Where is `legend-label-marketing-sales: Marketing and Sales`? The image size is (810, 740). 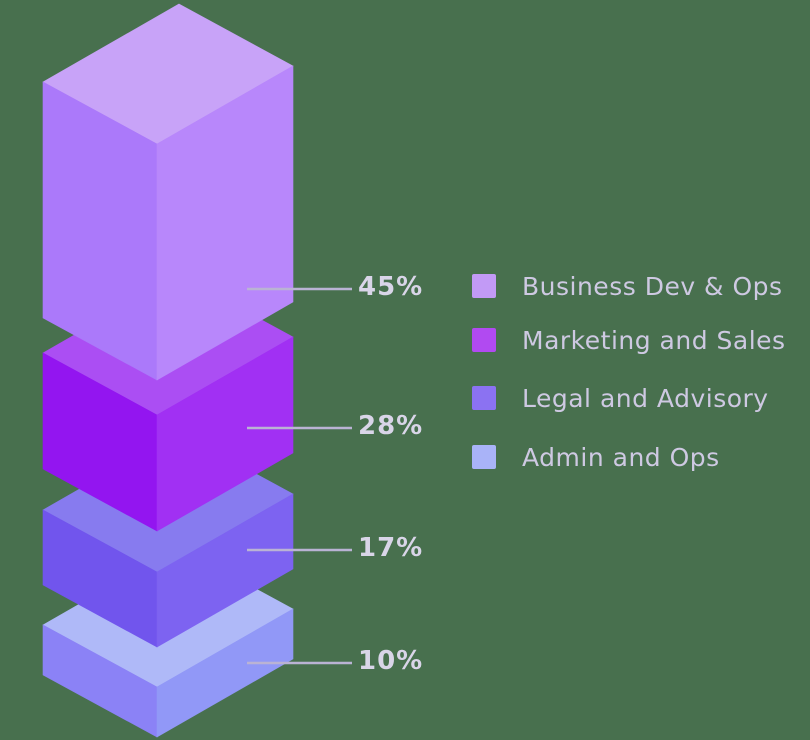 legend-label-marketing-sales: Marketing and Sales is located at coordinates (654, 340).